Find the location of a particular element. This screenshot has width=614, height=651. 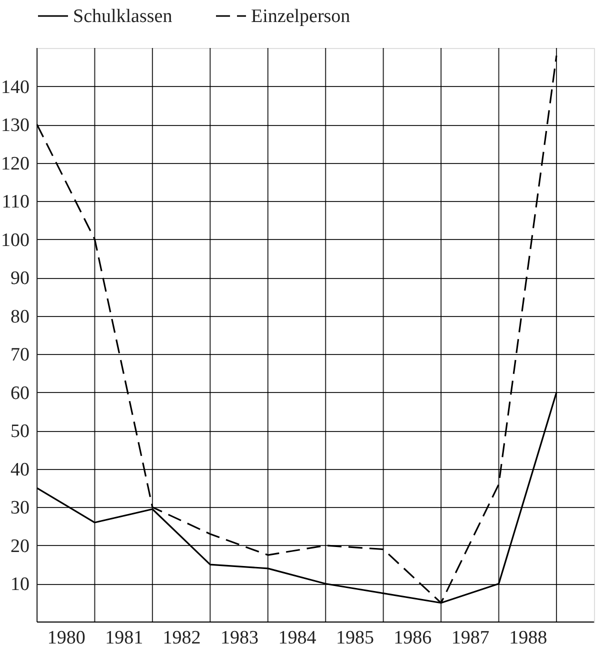

x-tick-label: 1982 is located at coordinates (181, 638).